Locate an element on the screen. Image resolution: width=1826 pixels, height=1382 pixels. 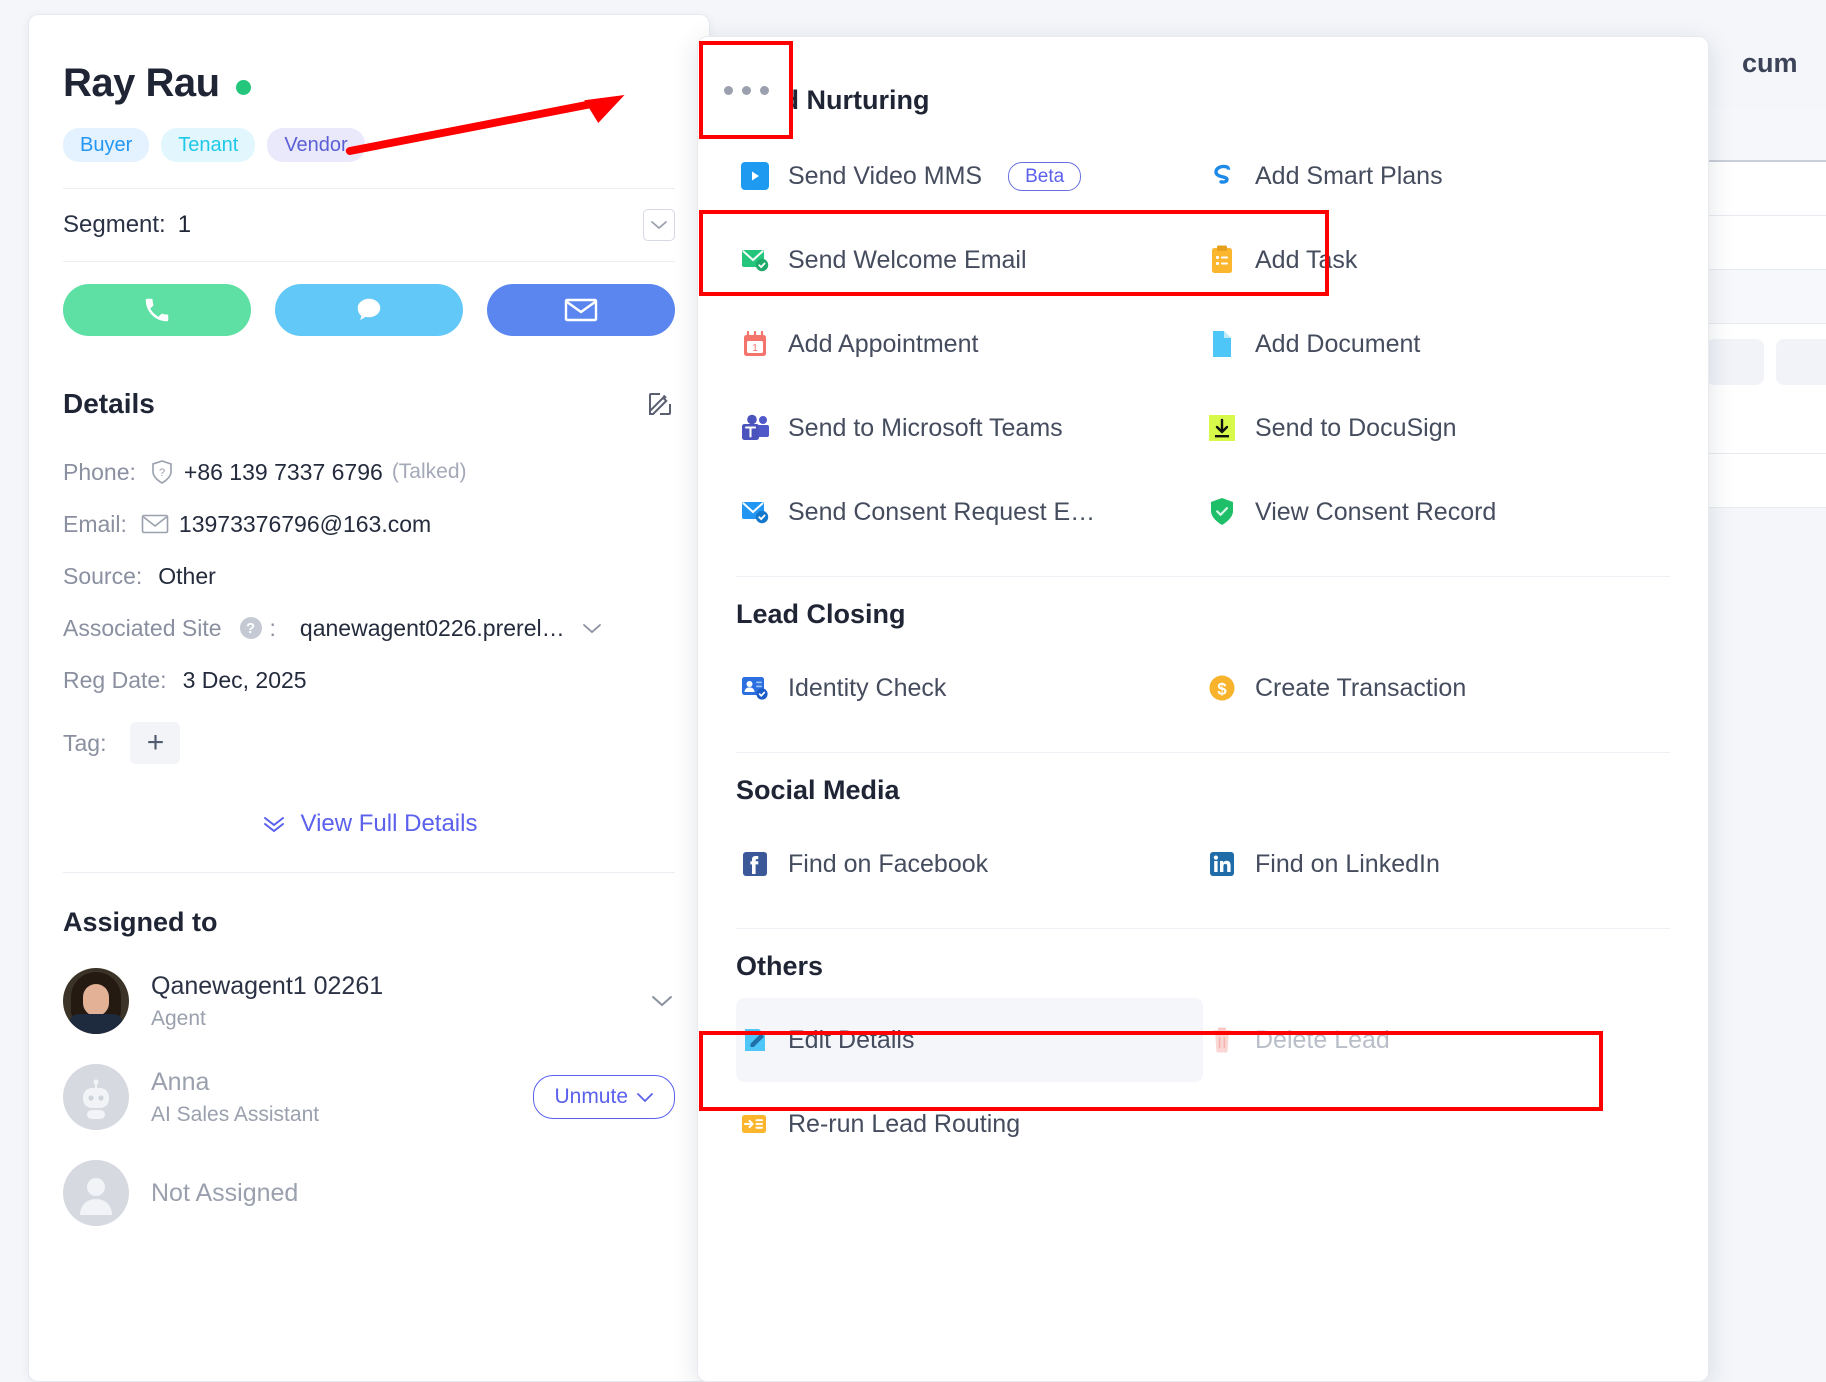
menu-item-delete-lead: Delete Lead is located at coordinates (1436, 1040).